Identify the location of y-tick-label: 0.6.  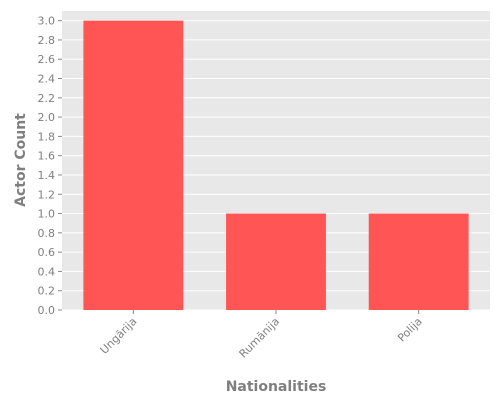
(47, 252).